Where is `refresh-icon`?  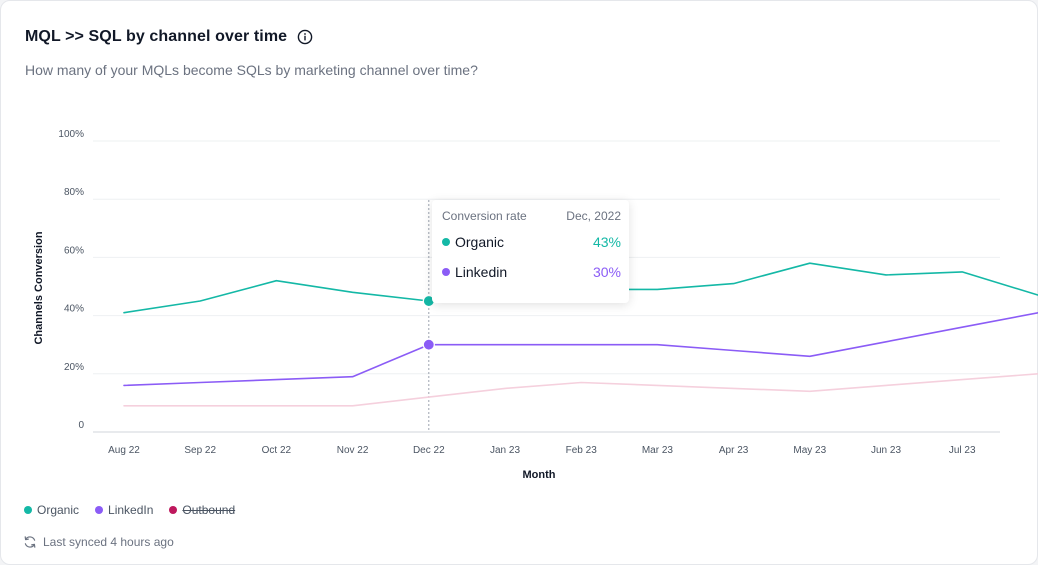 refresh-icon is located at coordinates (30, 542).